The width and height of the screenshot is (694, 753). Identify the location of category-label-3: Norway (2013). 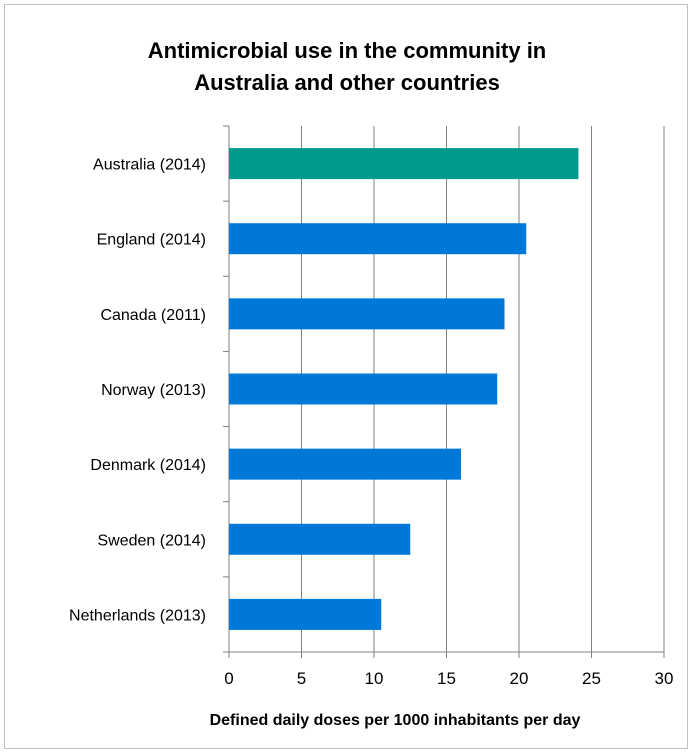
(153, 390).